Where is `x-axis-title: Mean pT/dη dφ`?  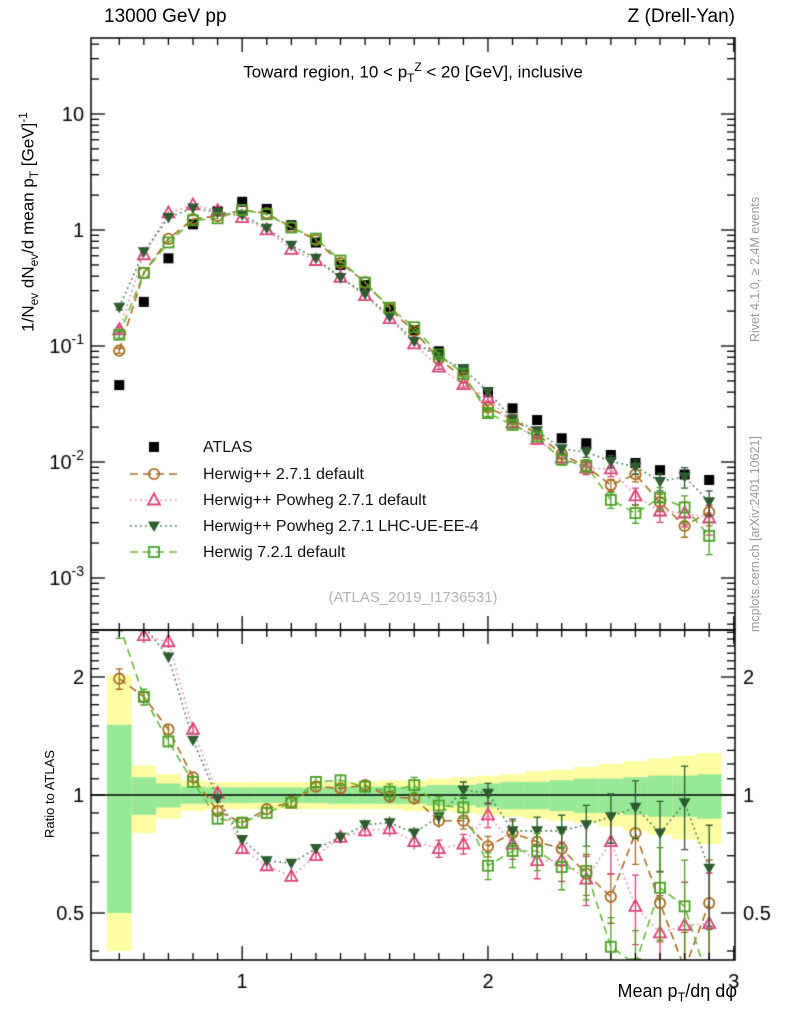
x-axis-title: Mean pT/dη dφ is located at coordinates (677, 993).